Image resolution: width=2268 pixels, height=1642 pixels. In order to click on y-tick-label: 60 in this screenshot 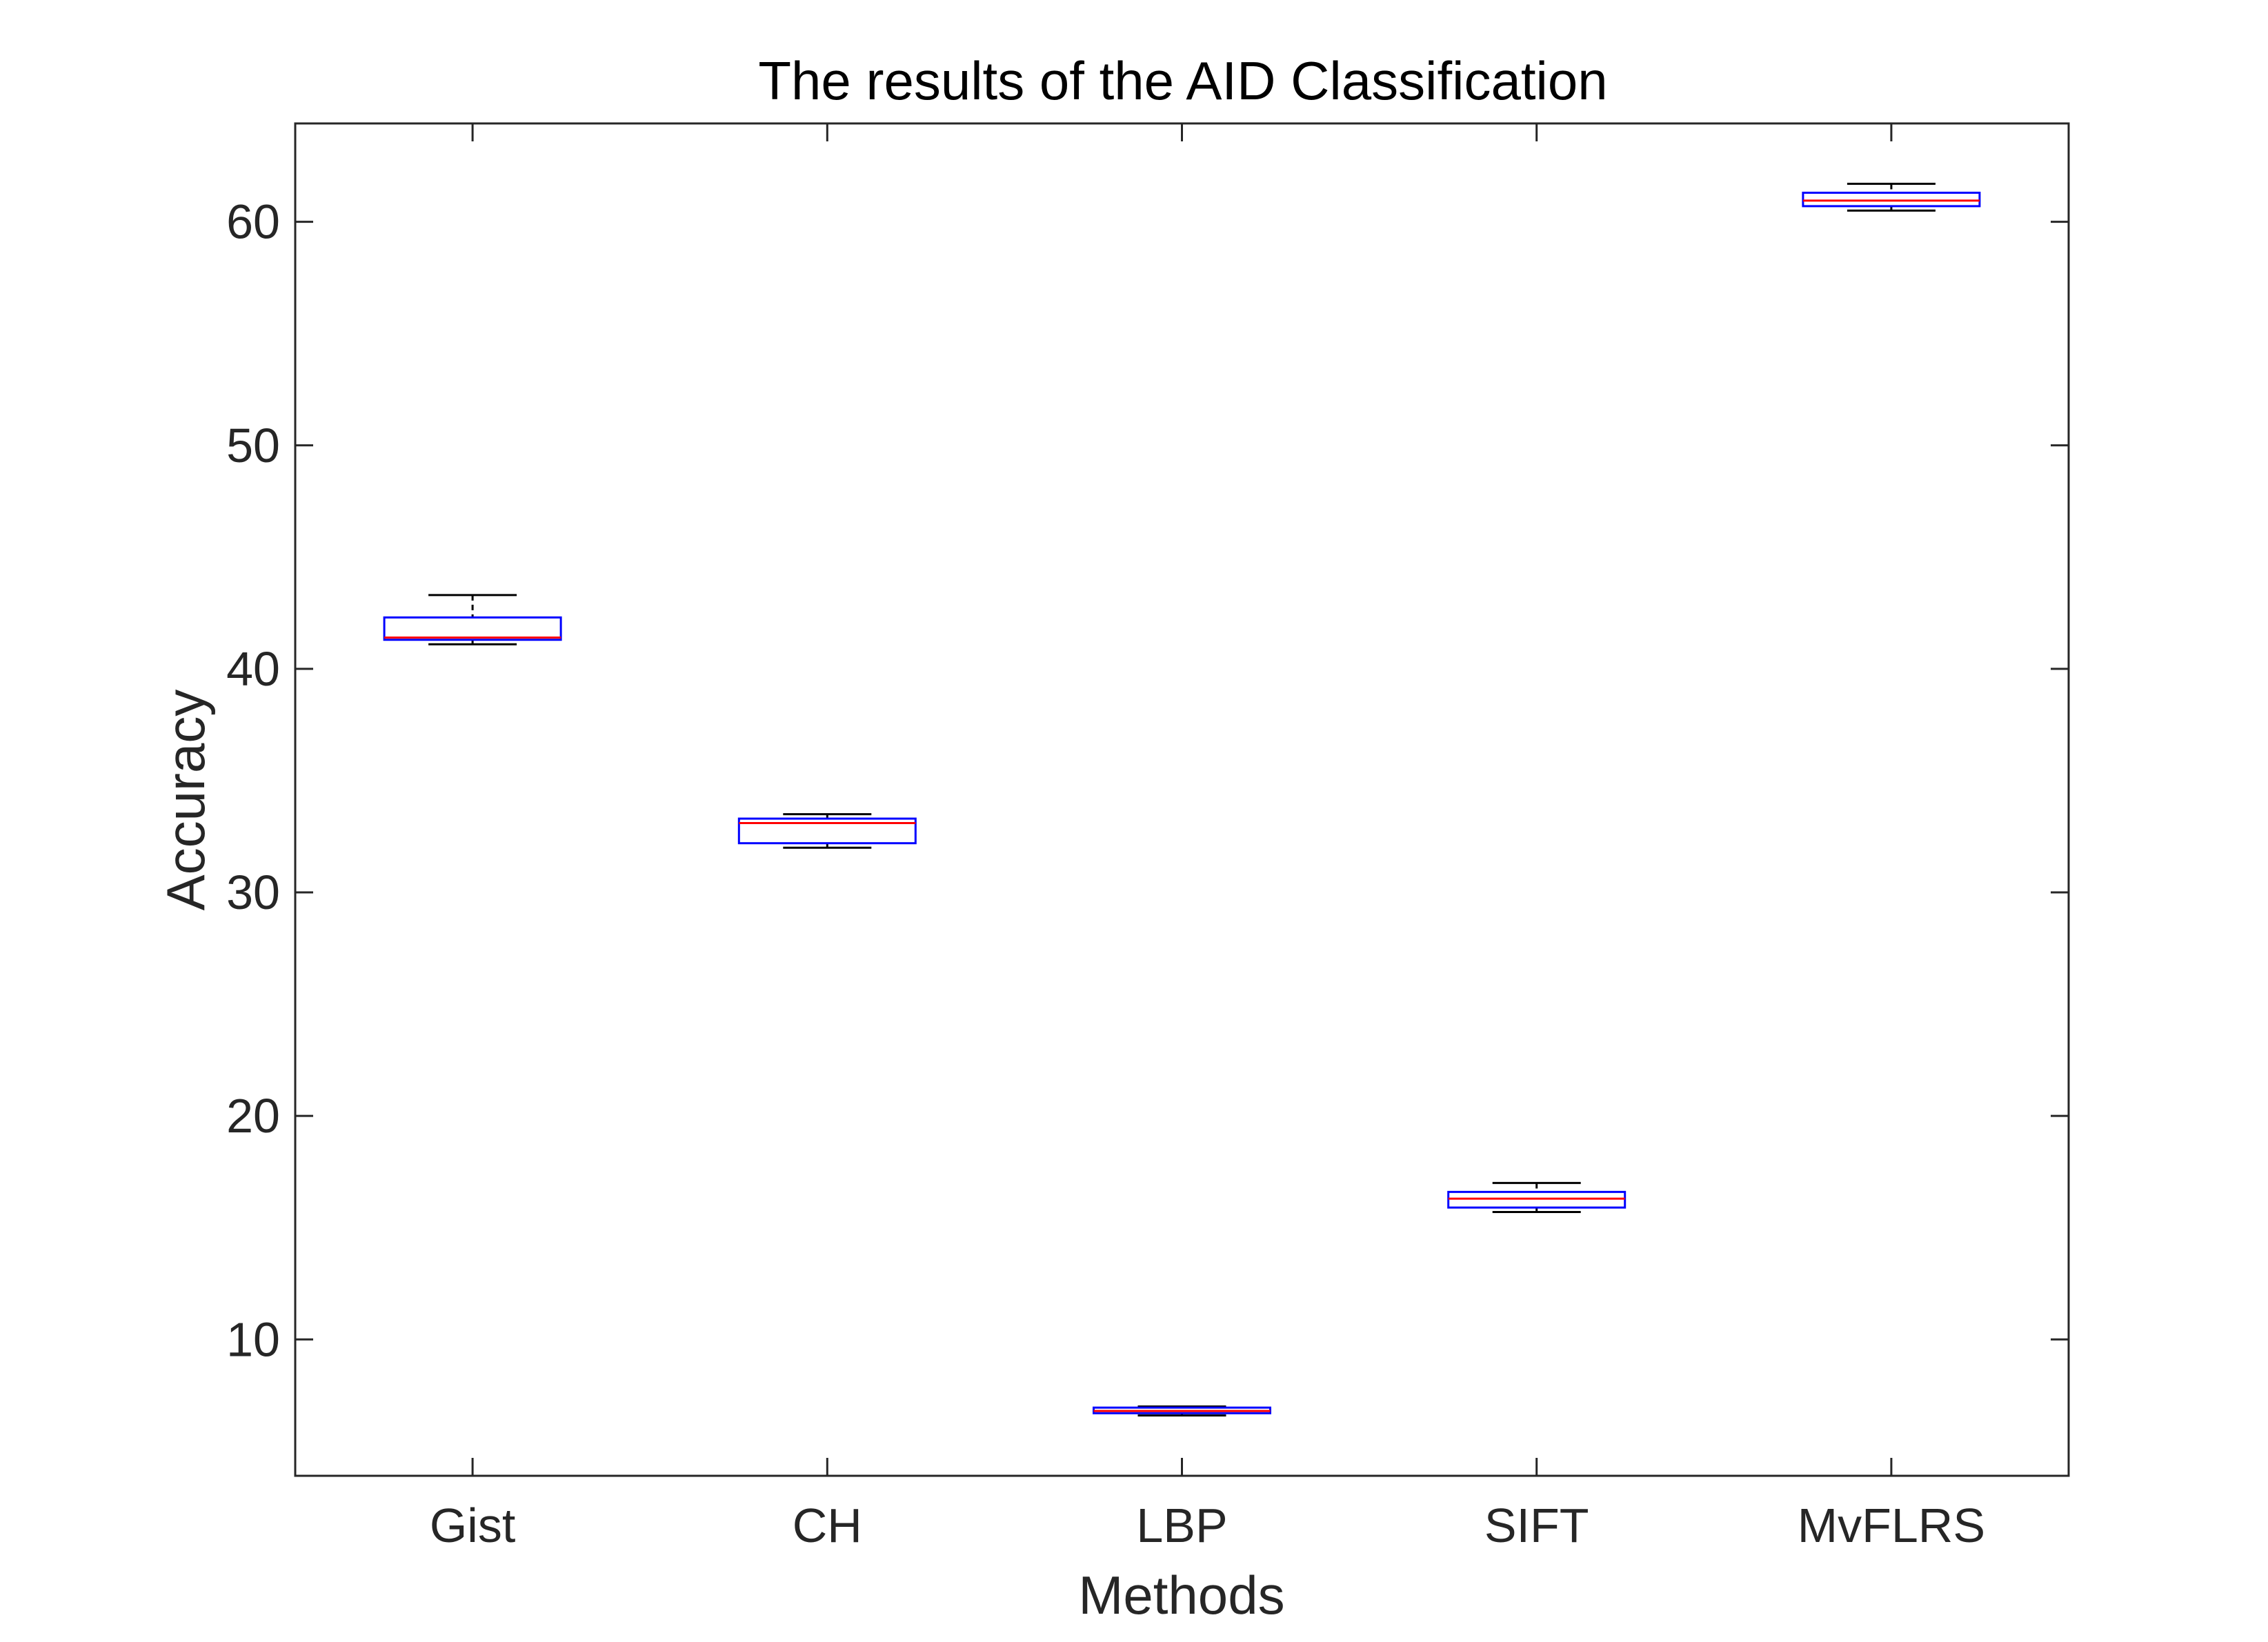, I will do `click(253, 222)`.